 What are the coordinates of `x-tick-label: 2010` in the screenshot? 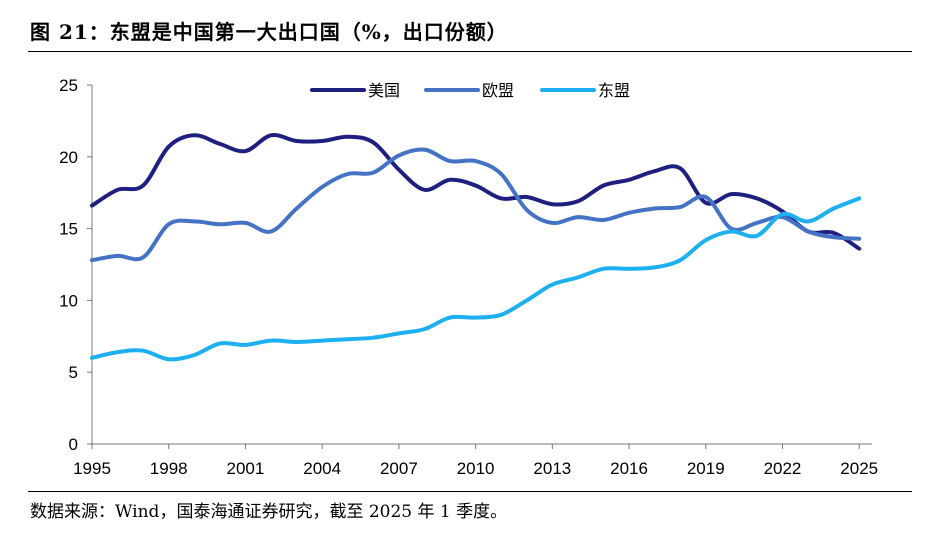 It's located at (476, 468).